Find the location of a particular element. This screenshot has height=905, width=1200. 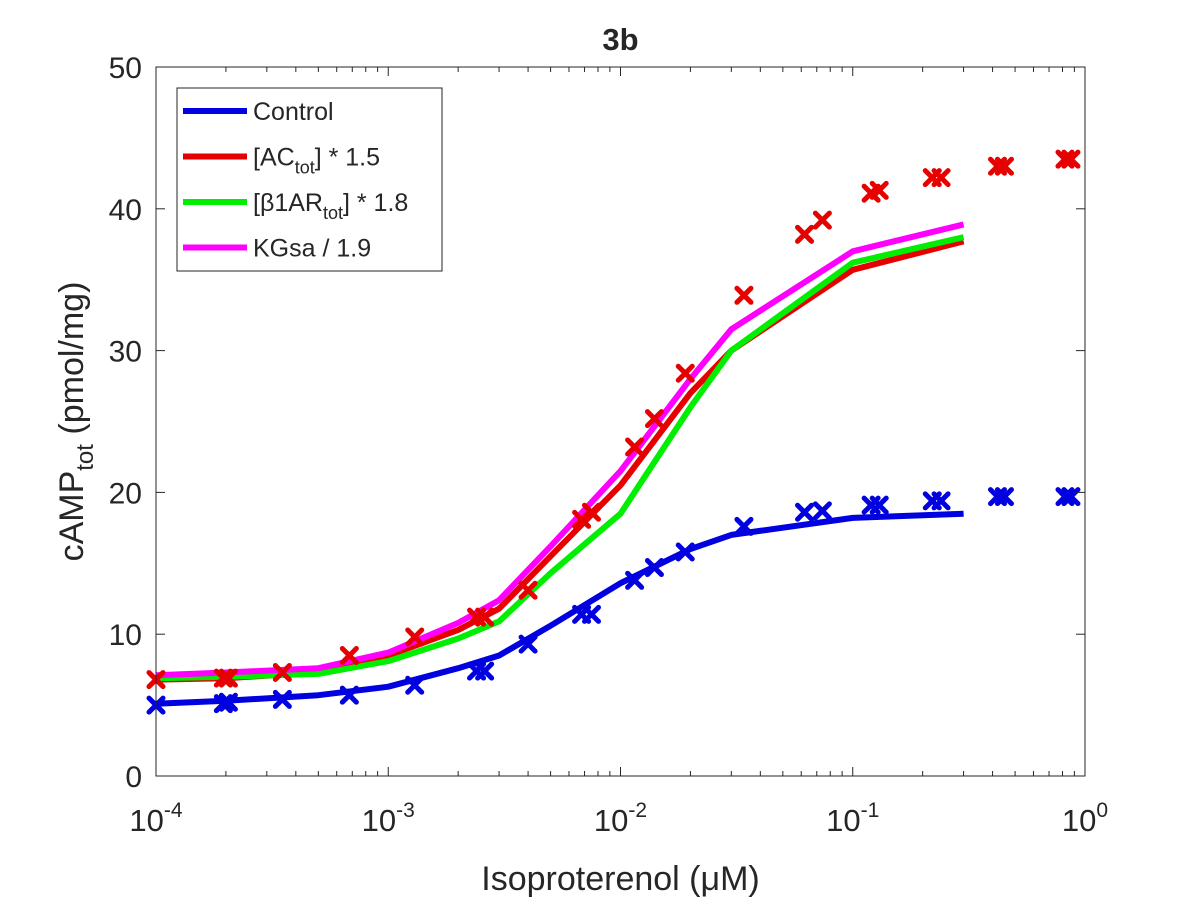

y-tick-label: 0 is located at coordinates (133, 777).